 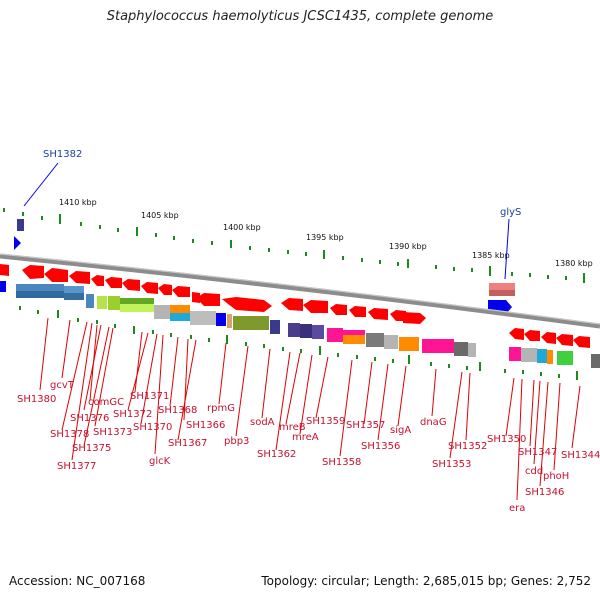 I want to click on gene-label: SH1375, so click(x=91, y=448).